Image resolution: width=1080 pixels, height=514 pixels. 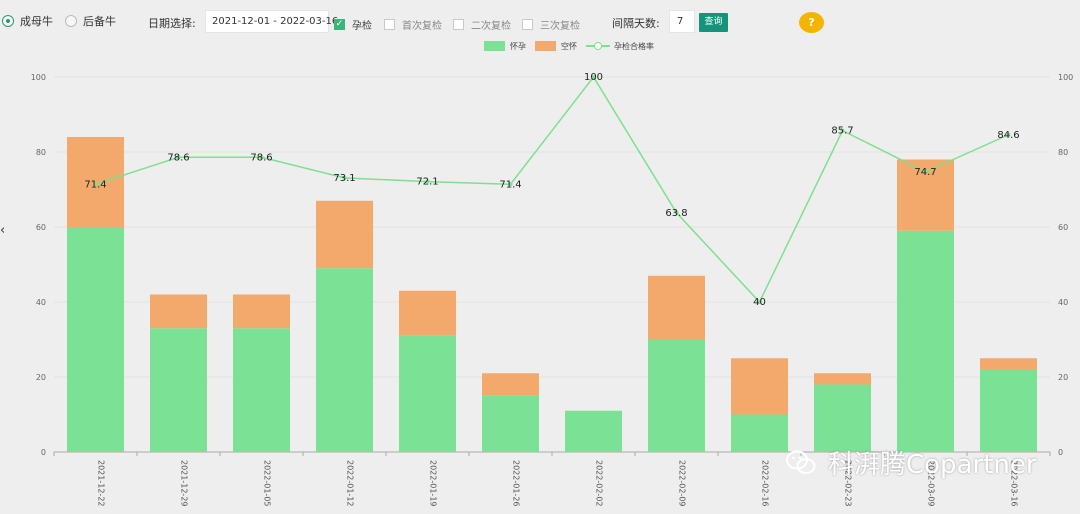 I want to click on legend-item-empty: 空怀, so click(x=556, y=46).